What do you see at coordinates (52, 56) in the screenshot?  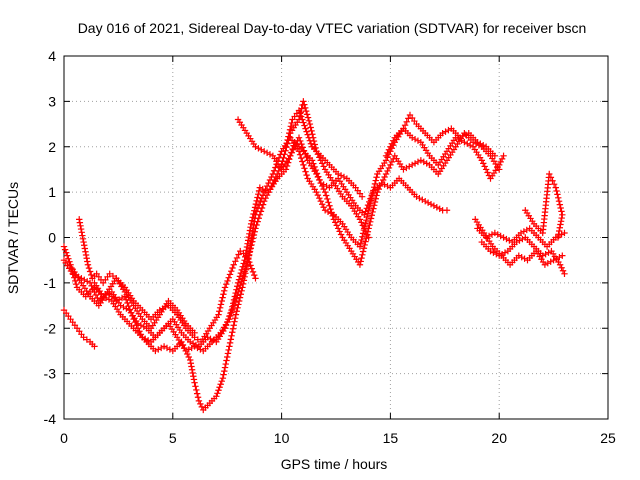 I see `y-tick-label: 4` at bounding box center [52, 56].